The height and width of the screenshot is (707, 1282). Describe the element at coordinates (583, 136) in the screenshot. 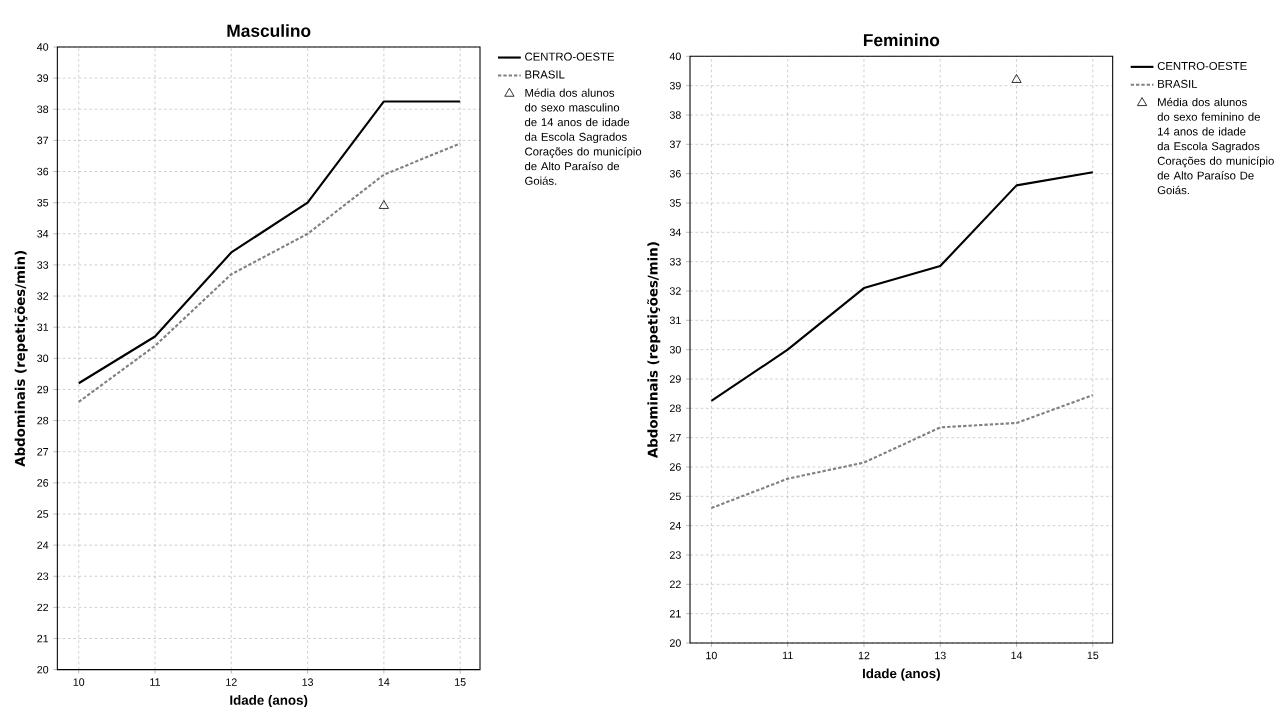

I see `legend-label: Média dos alunos do sexo masculino de 14 anos de idade da Escola Sagrados Corações do município de Alto Paraíso de Goiás.` at that location.